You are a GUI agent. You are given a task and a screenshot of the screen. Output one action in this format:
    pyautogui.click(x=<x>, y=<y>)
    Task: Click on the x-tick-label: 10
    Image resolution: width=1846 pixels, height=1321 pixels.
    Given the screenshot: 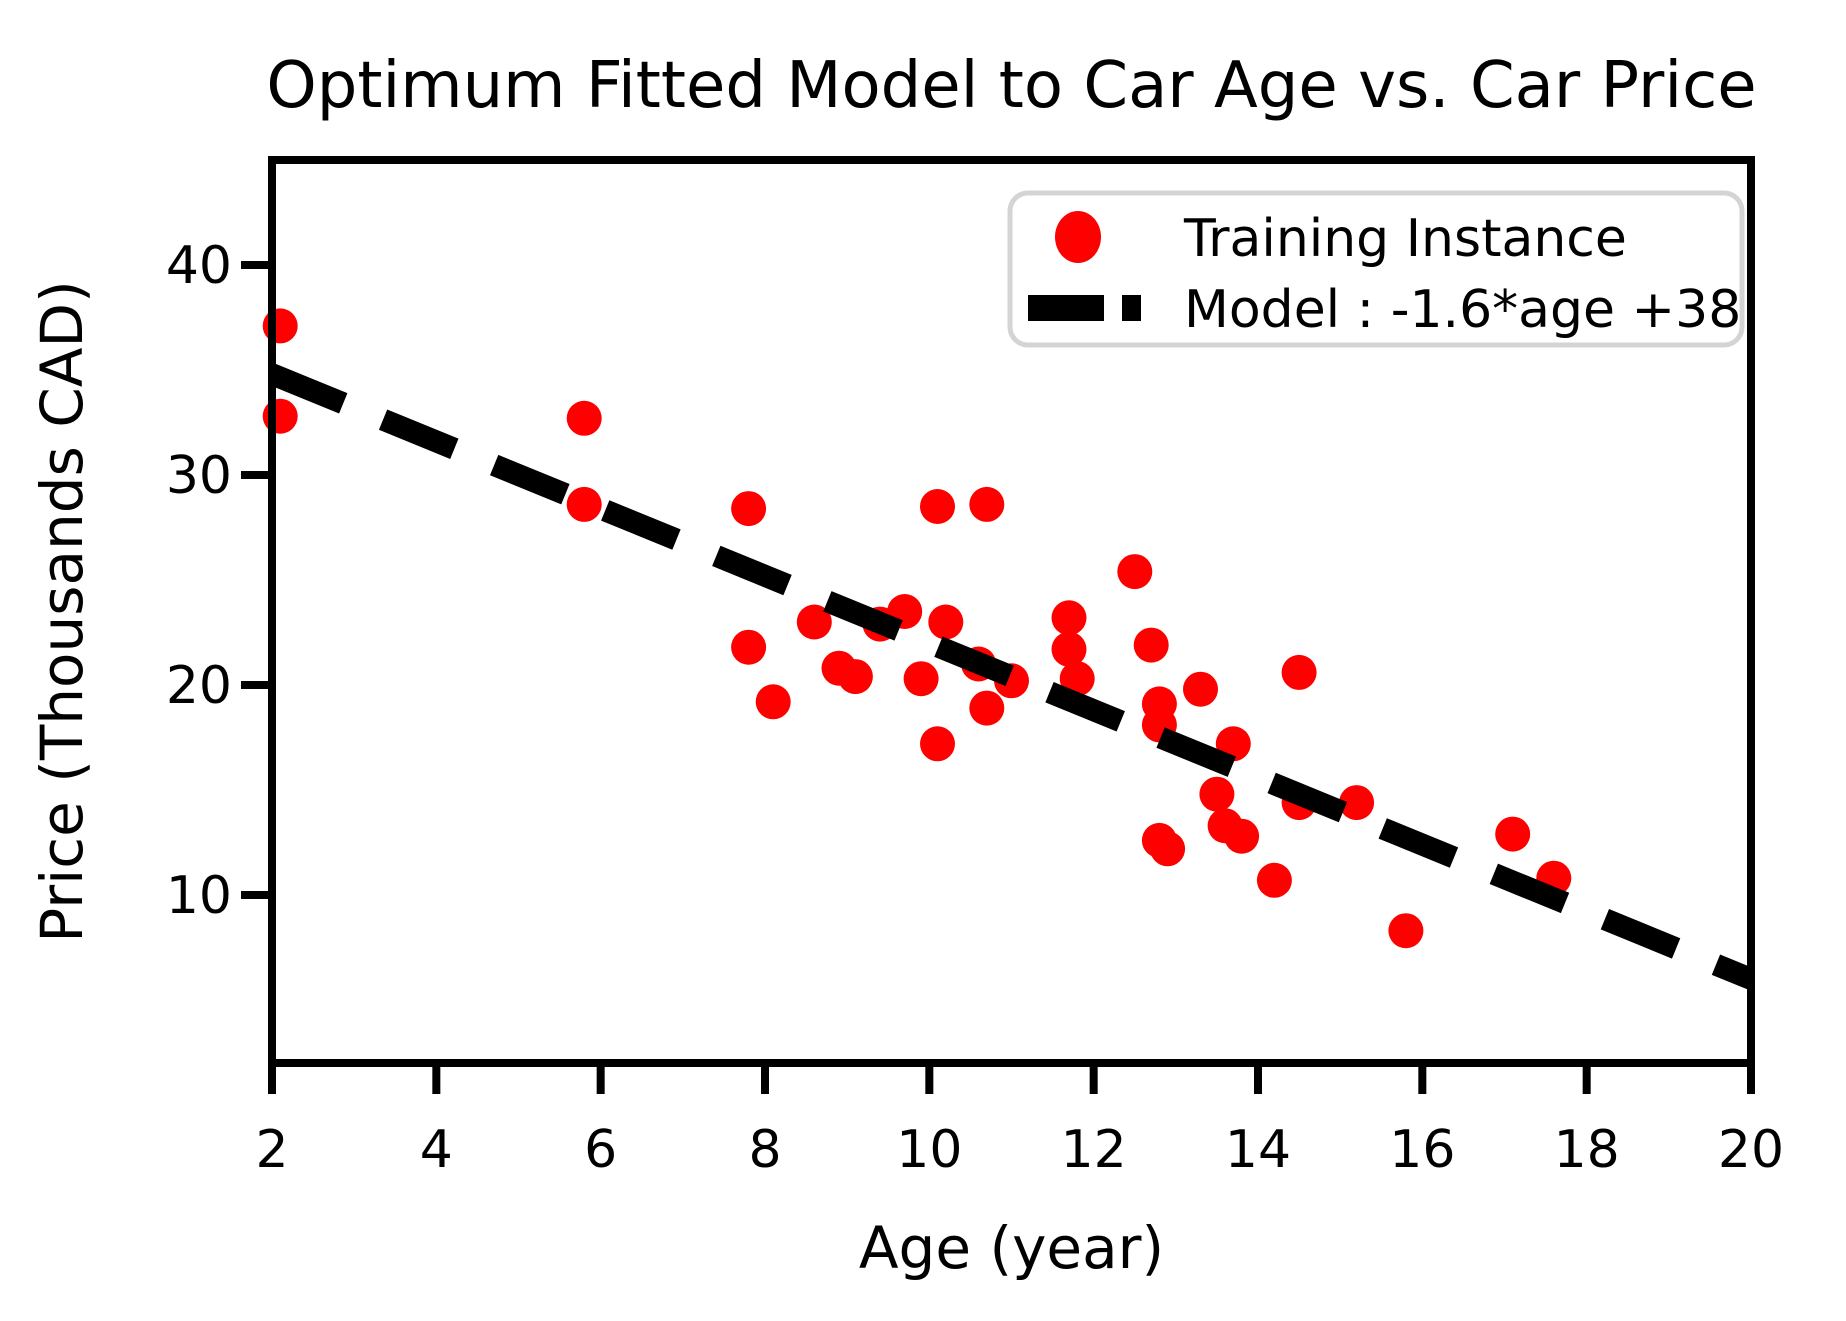 What is the action you would take?
    pyautogui.click(x=929, y=1150)
    